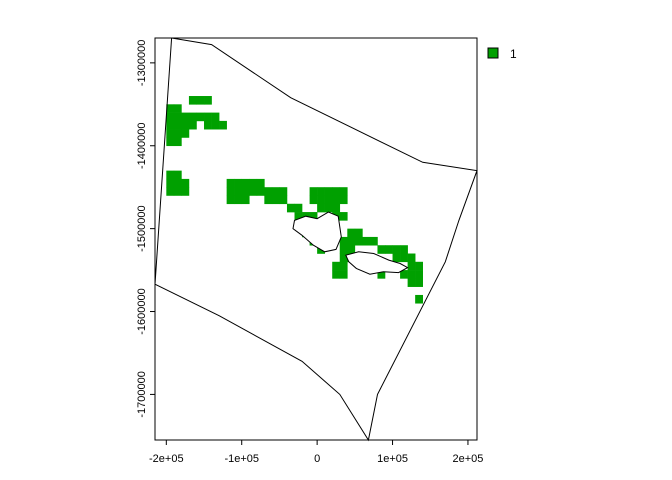 This screenshot has height=480, width=672. What do you see at coordinates (493, 53) in the screenshot?
I see `legend-swatch` at bounding box center [493, 53].